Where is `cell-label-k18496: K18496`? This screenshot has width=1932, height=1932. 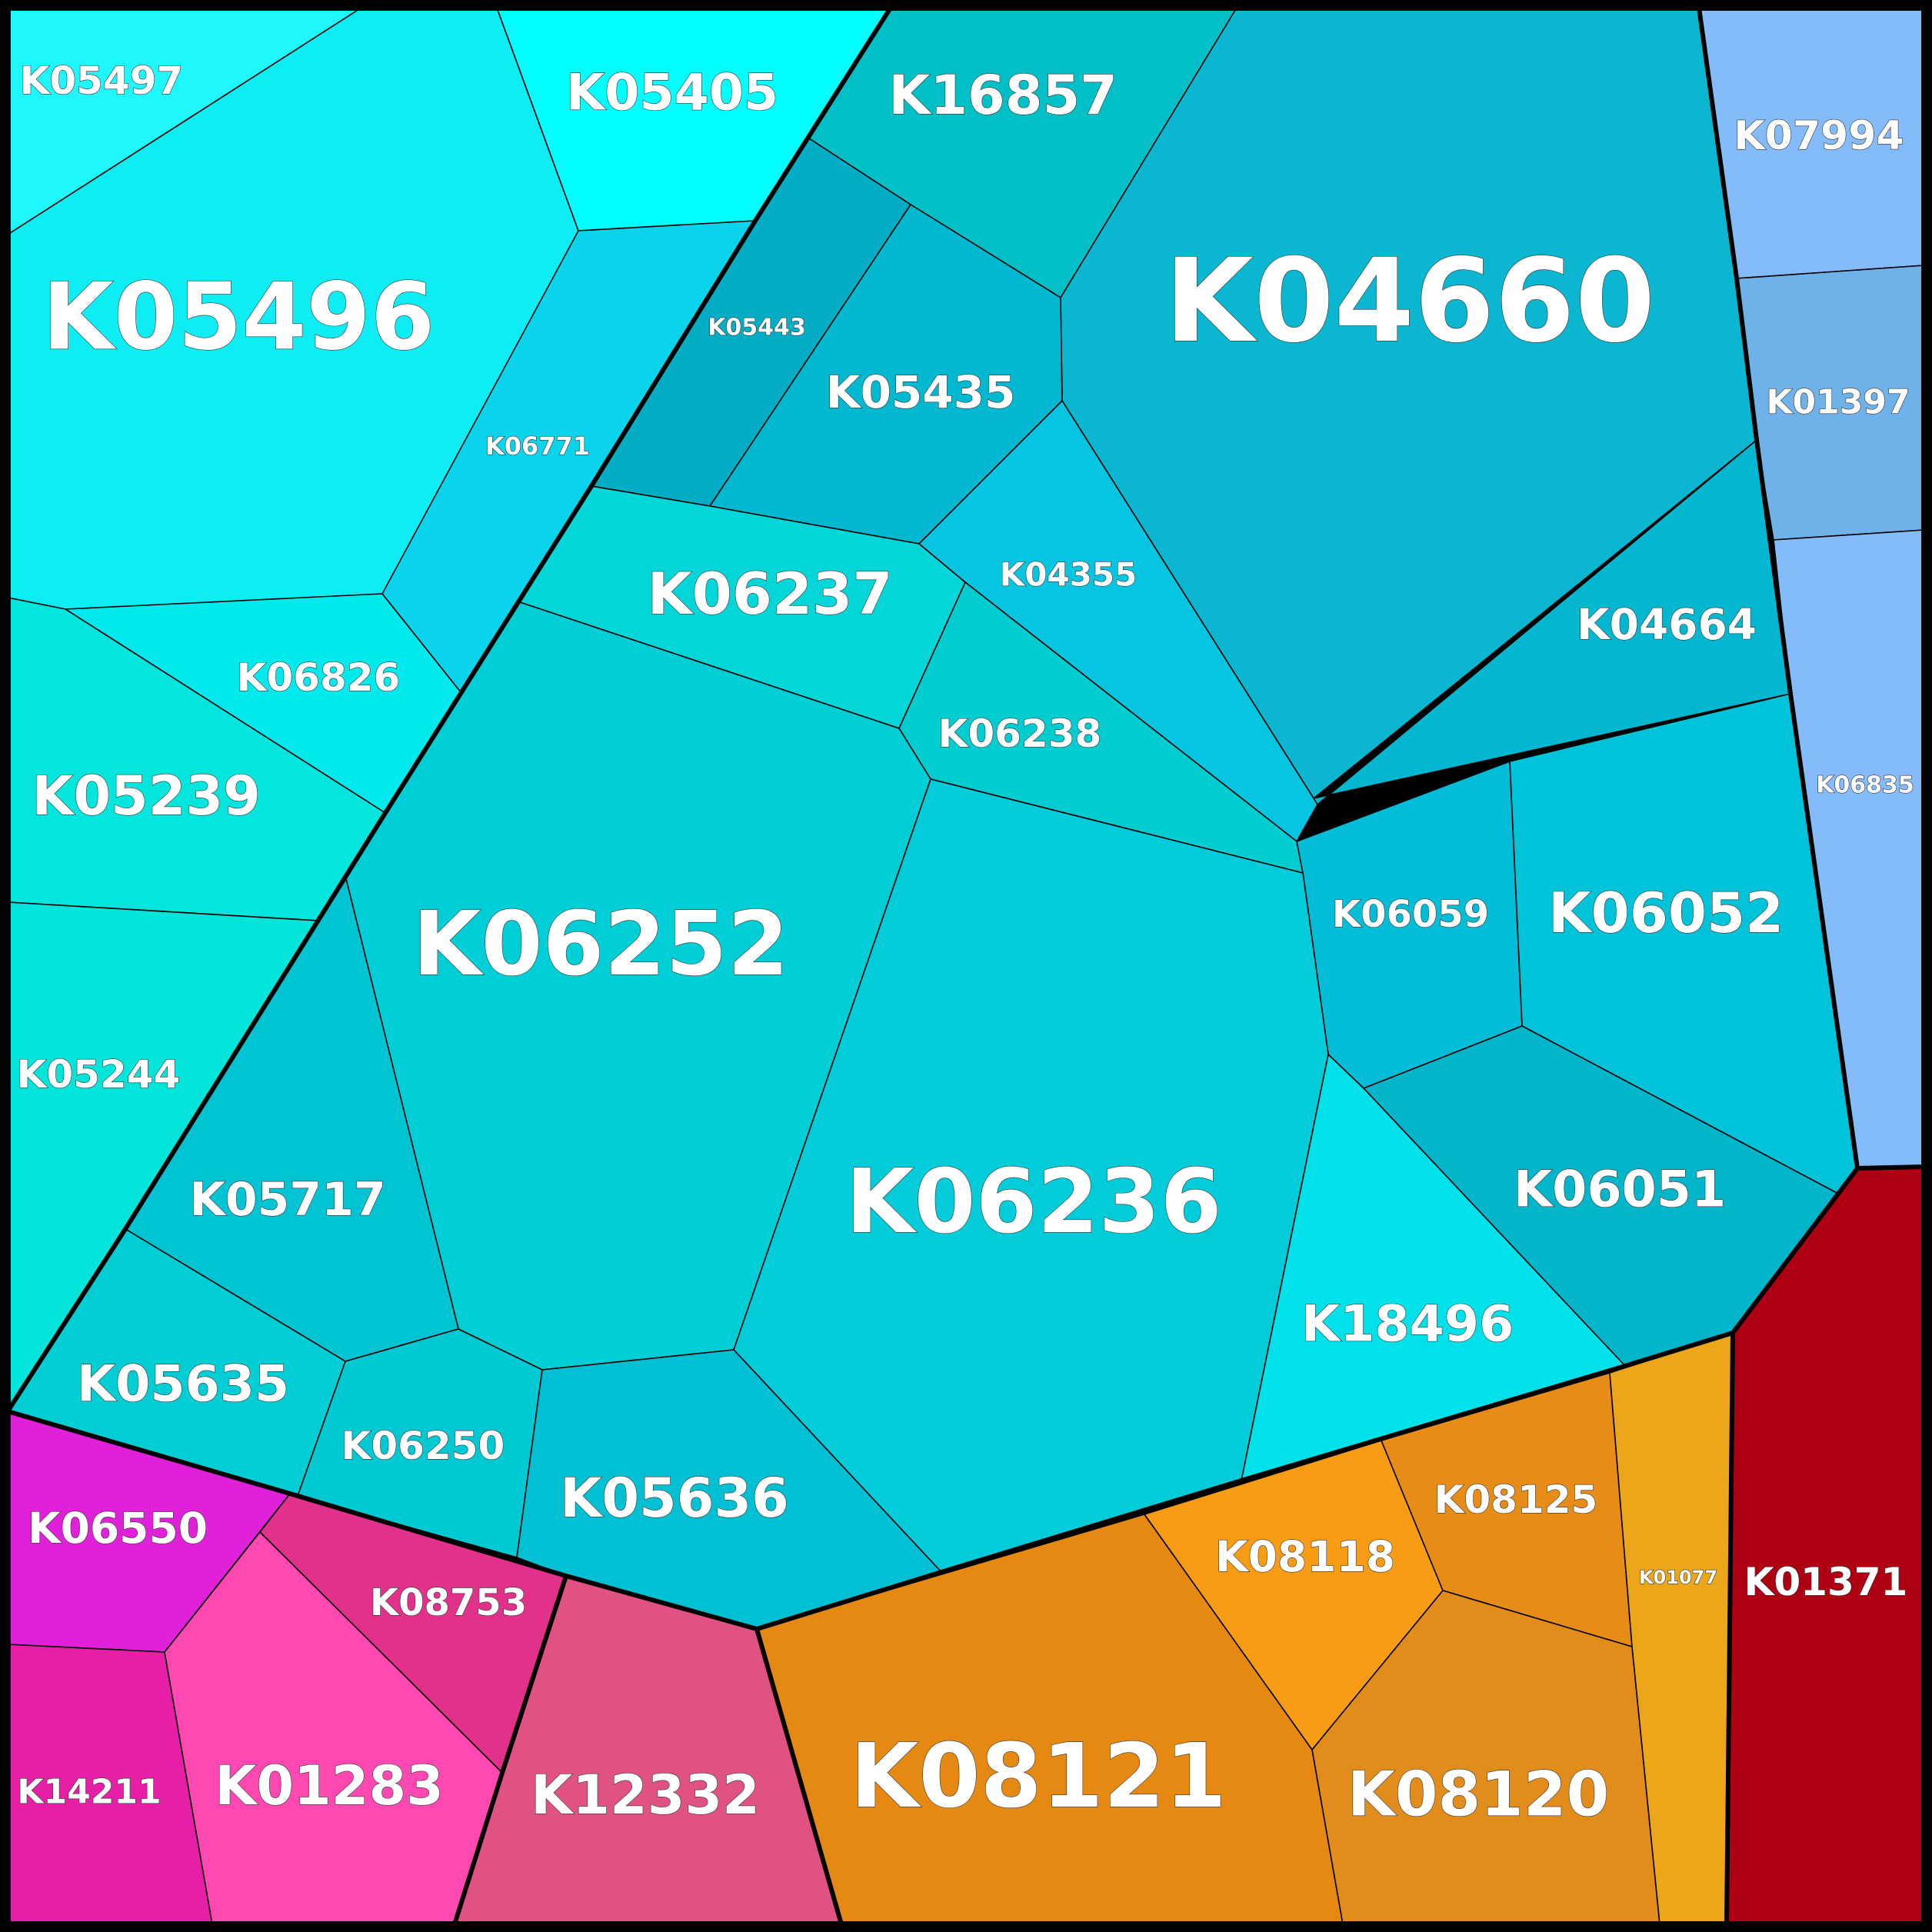
cell-label-k18496: K18496 is located at coordinates (1407, 1325).